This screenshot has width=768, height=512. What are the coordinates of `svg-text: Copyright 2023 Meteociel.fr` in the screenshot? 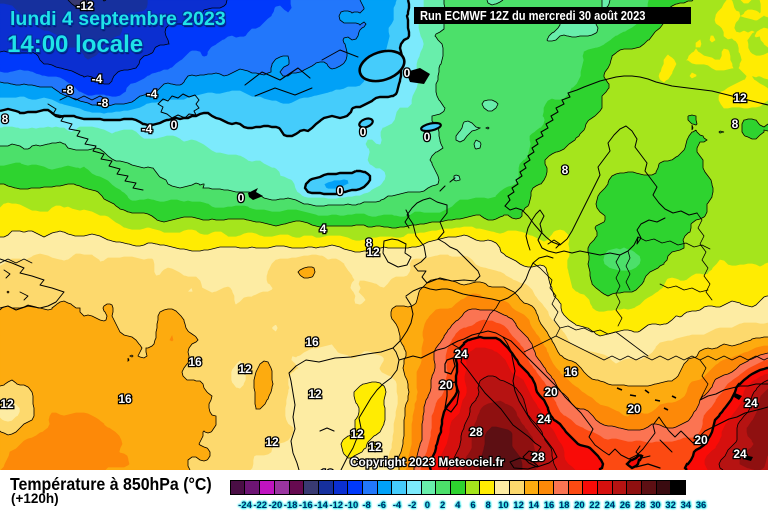 It's located at (427, 462).